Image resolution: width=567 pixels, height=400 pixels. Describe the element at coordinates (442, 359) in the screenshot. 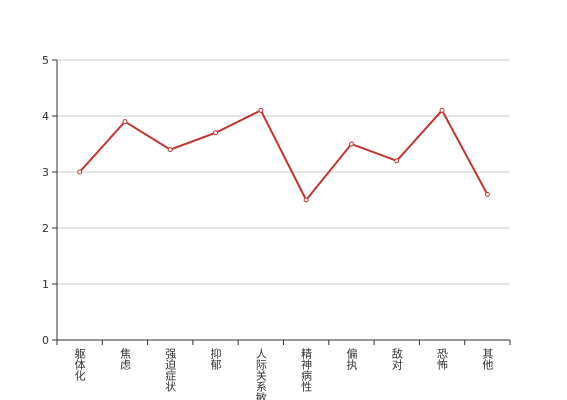

I see `x-tick-label: 恐怖` at that location.